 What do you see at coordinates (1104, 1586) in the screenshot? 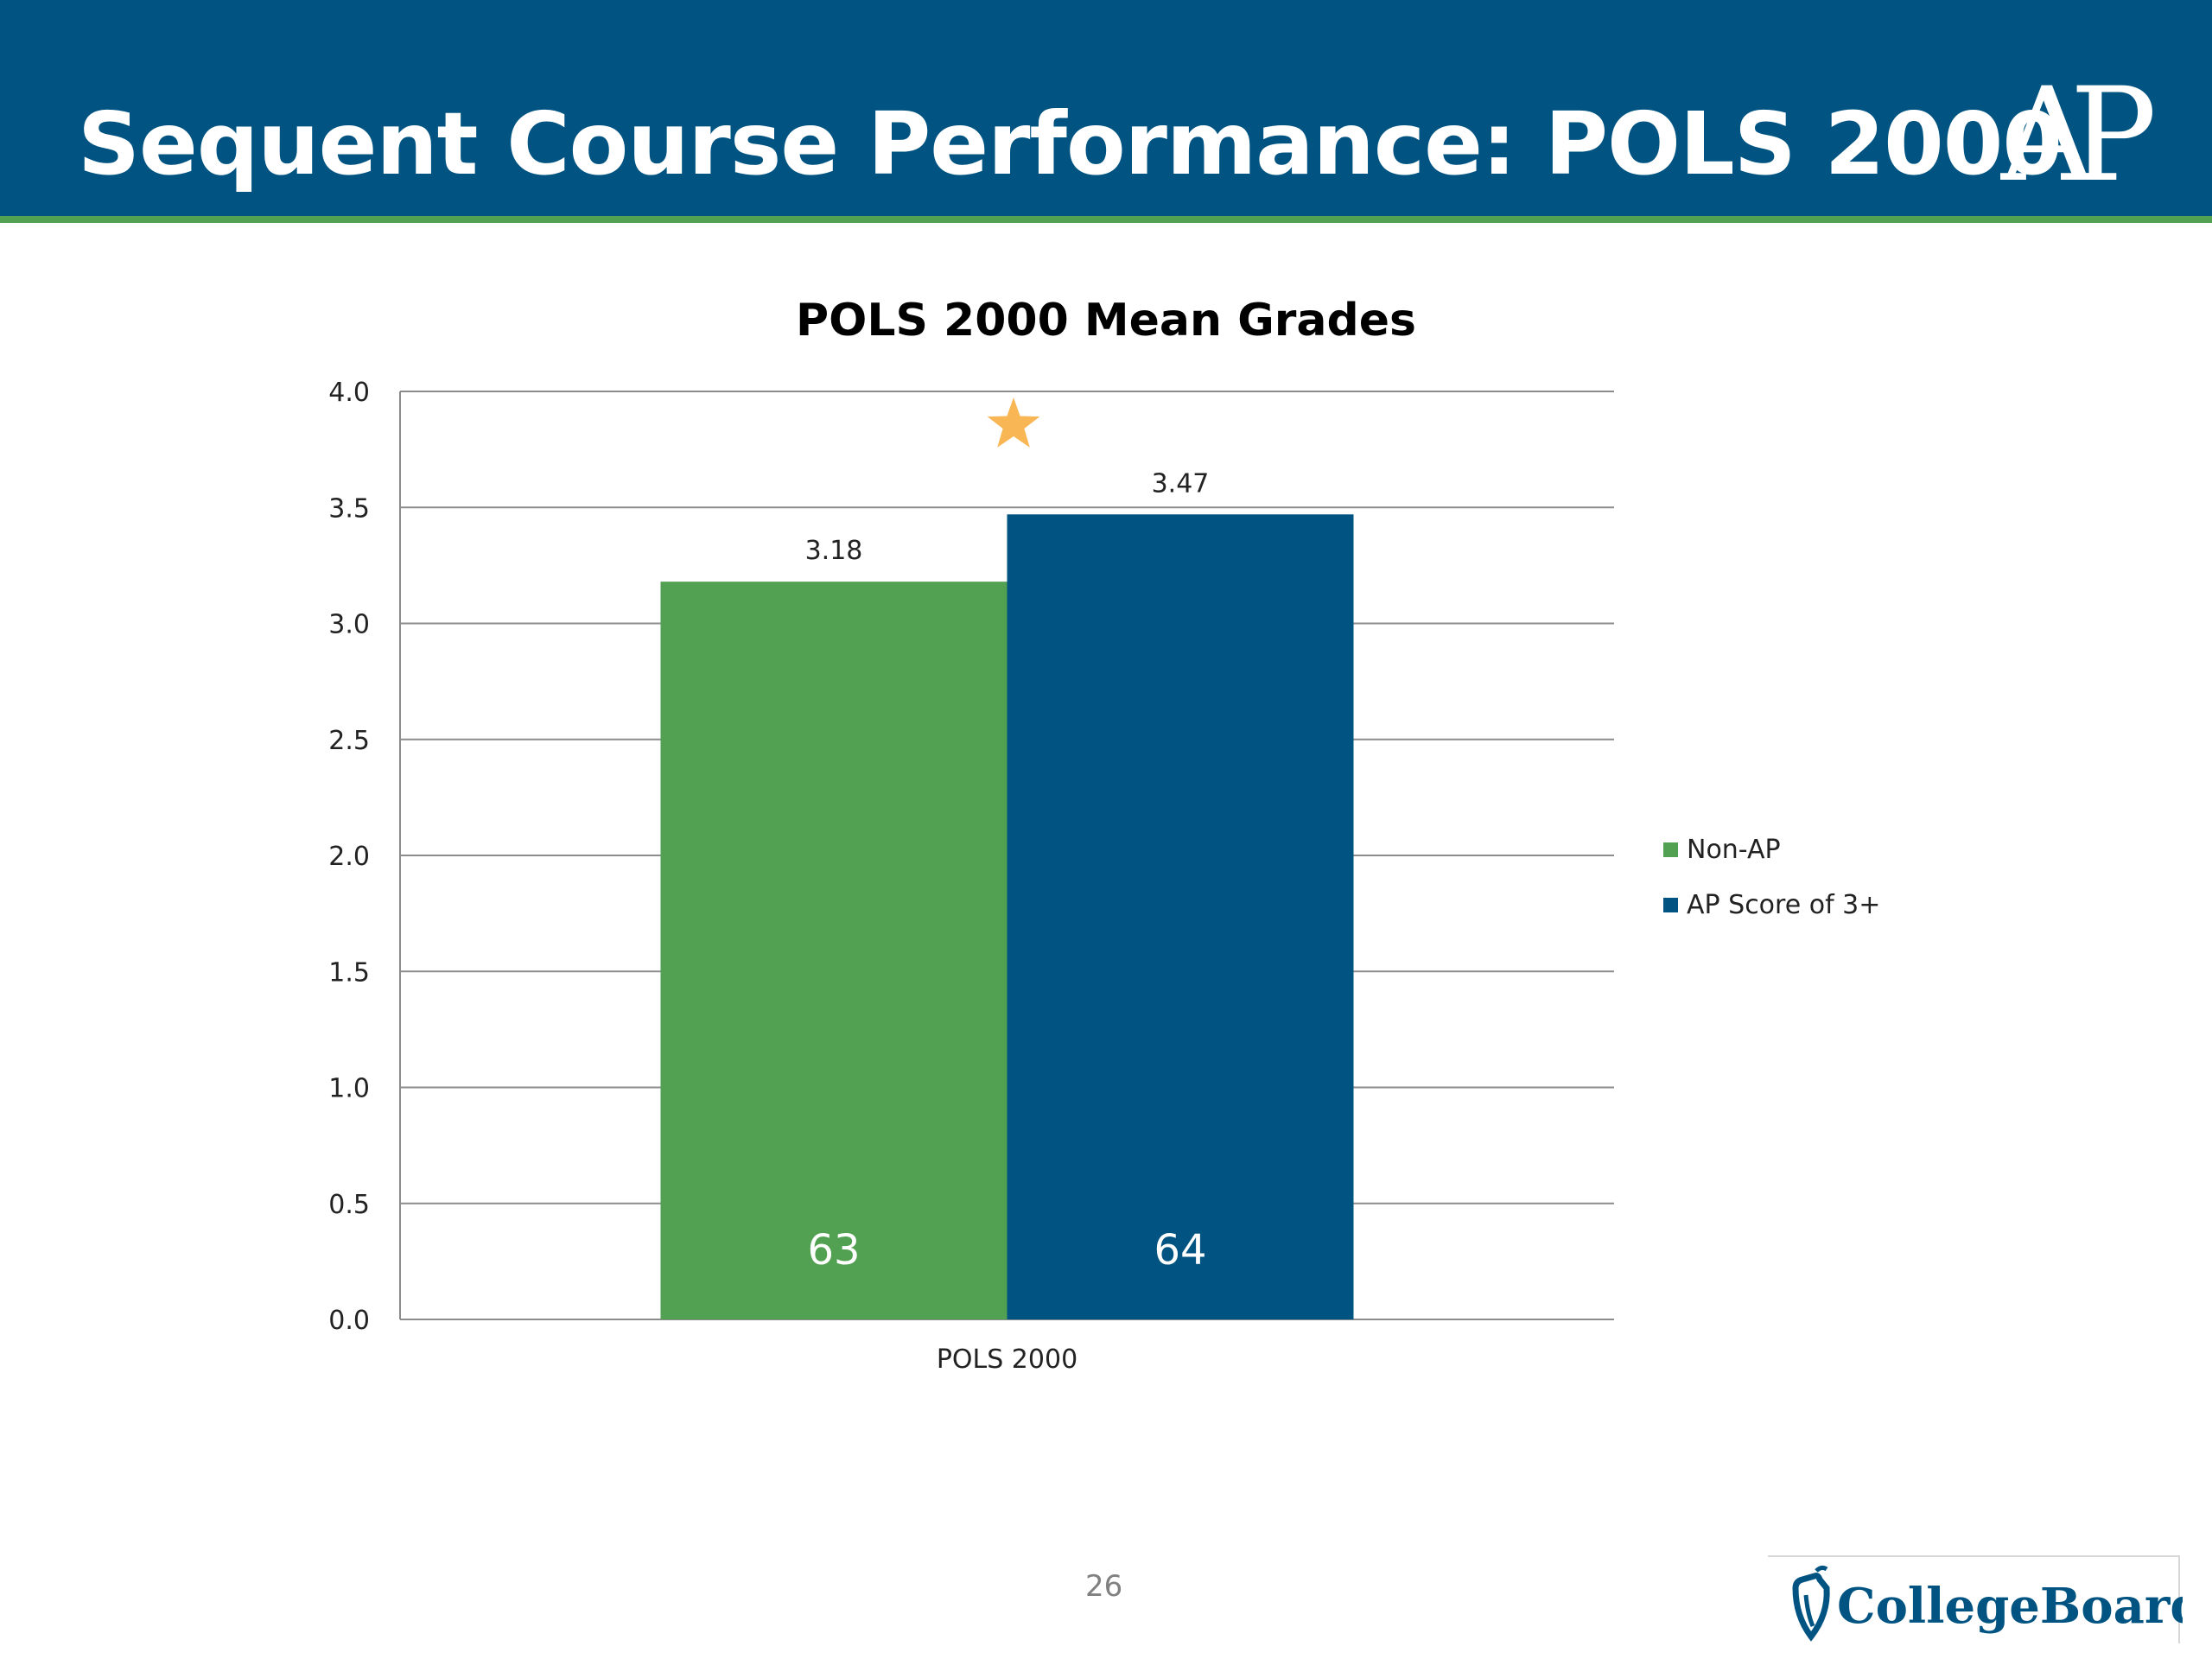
I see `page-number: 26` at bounding box center [1104, 1586].